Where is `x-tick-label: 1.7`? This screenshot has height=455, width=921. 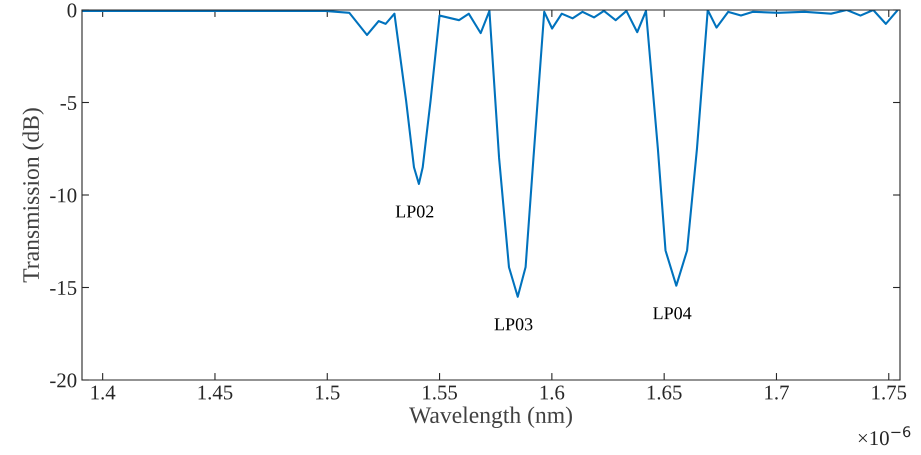 x-tick-label: 1.7 is located at coordinates (777, 393).